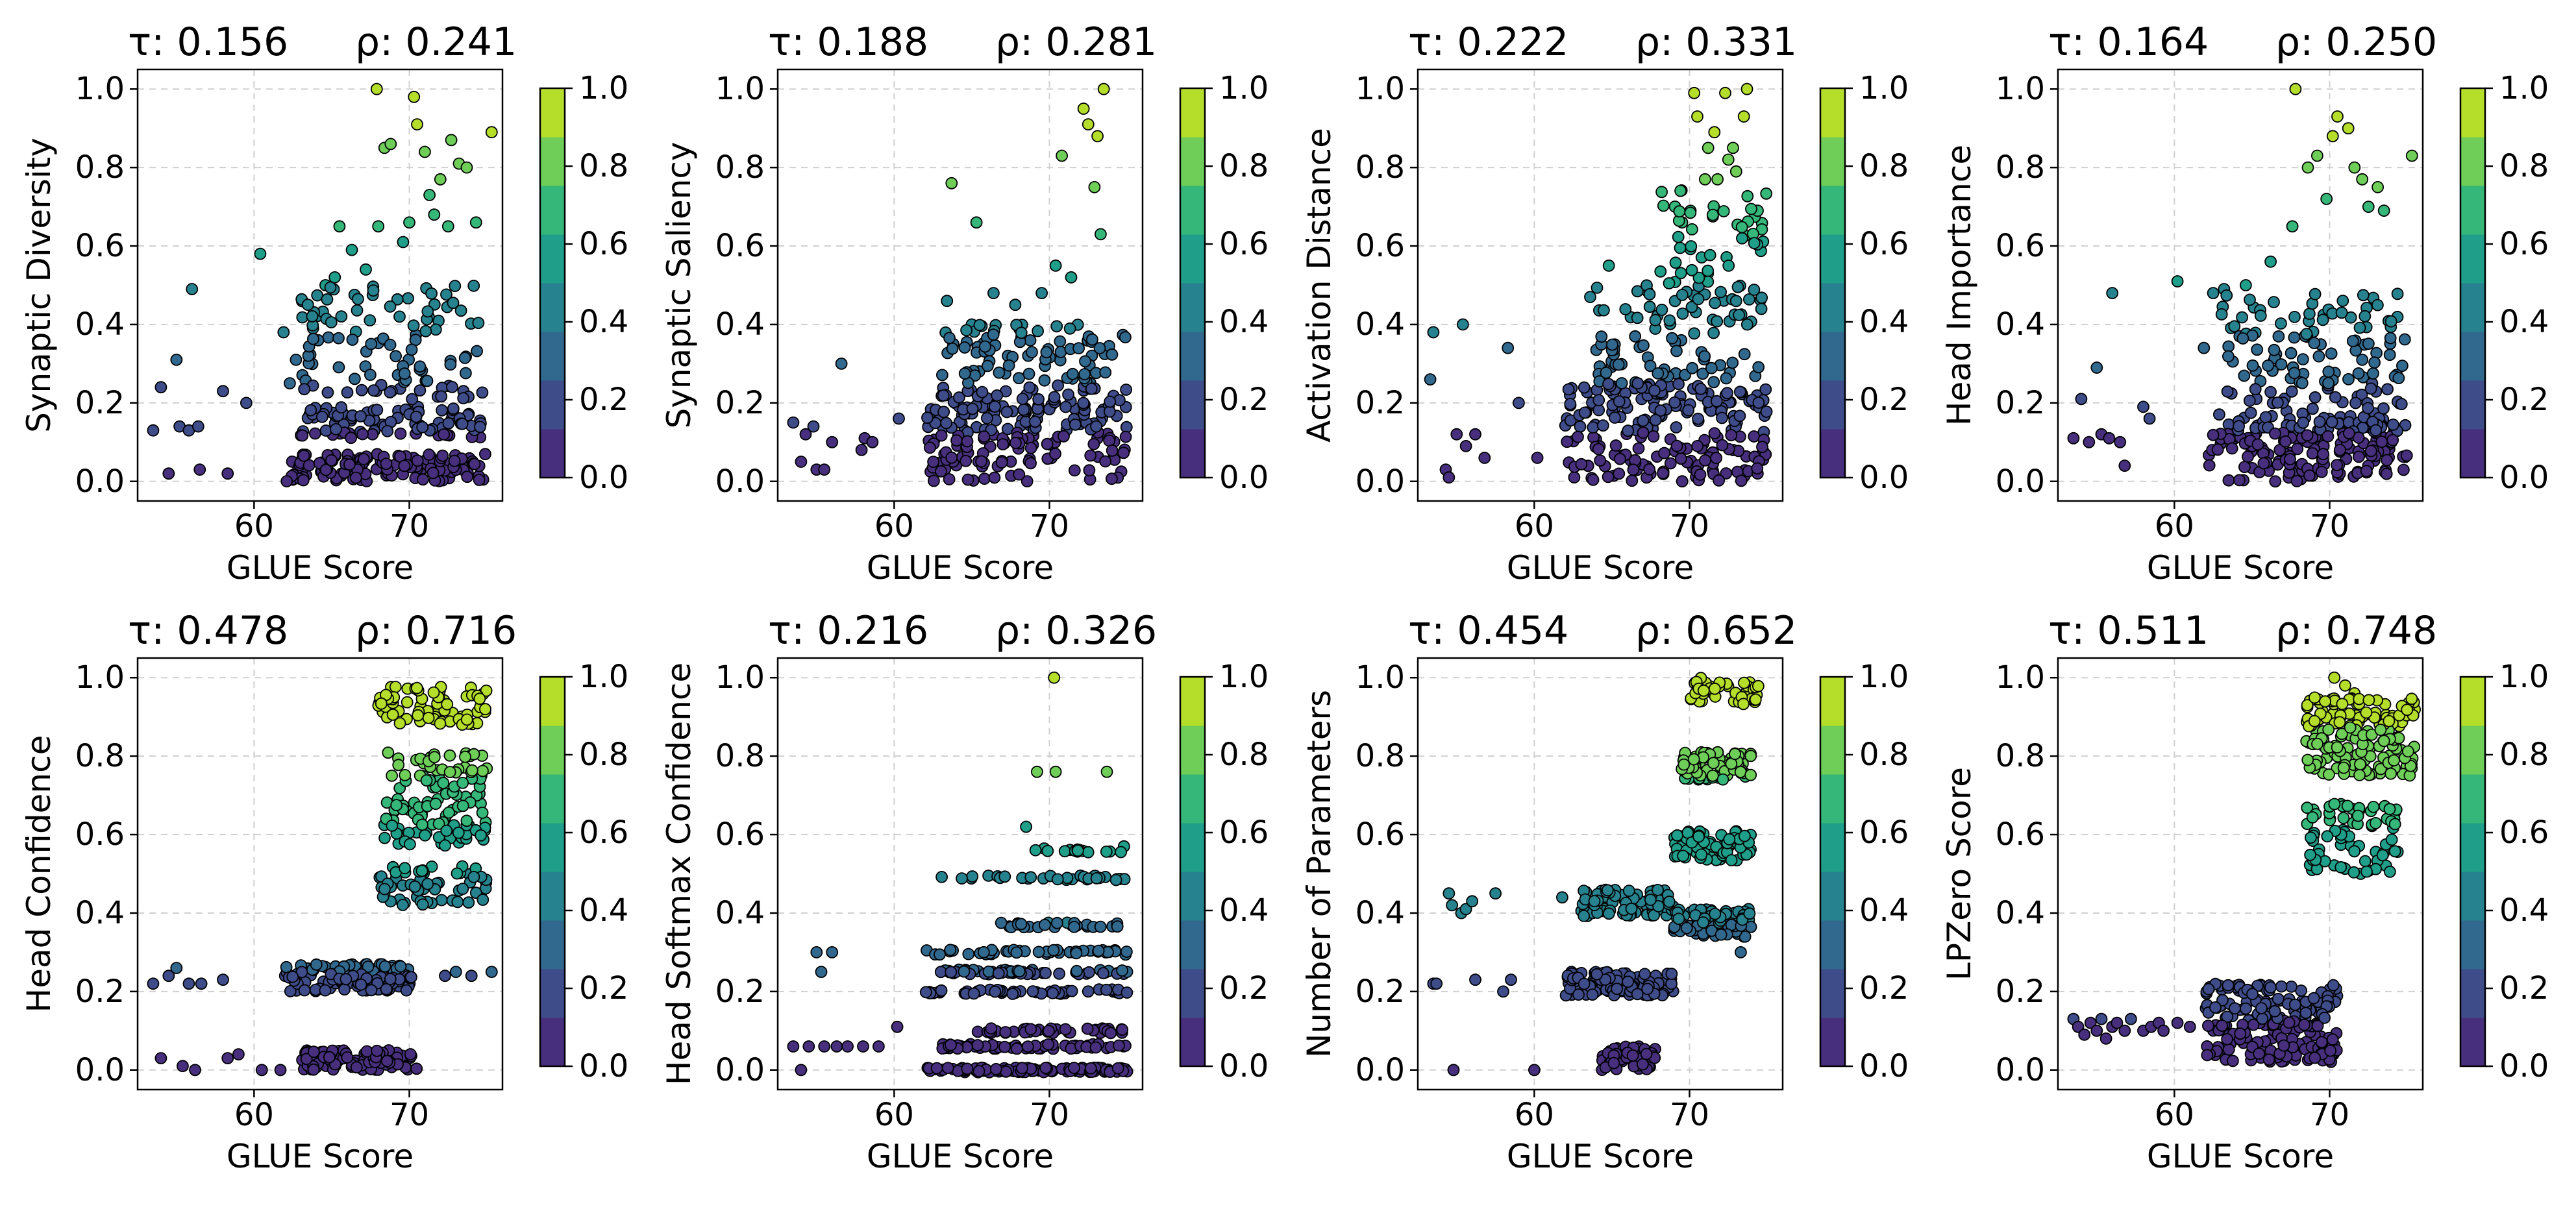 The image size is (2576, 1209). Describe the element at coordinates (603, 677) in the screenshot. I see `colorbar-tick-label: 1.0` at that location.